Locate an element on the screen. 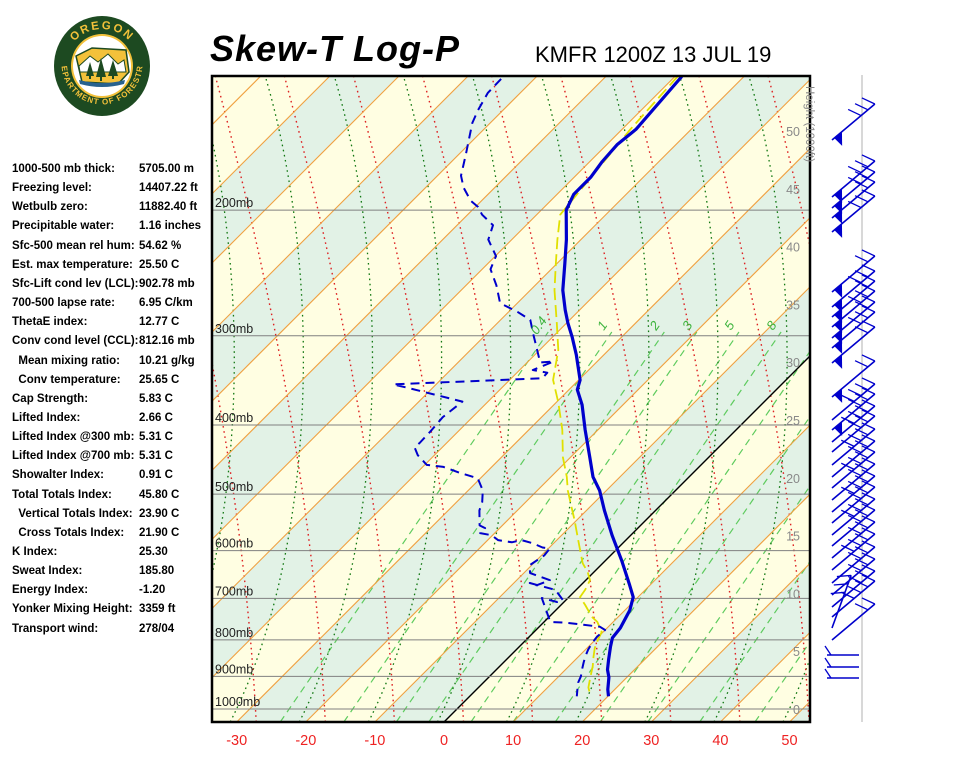  pressure-label: 800mb is located at coordinates (234, 633).